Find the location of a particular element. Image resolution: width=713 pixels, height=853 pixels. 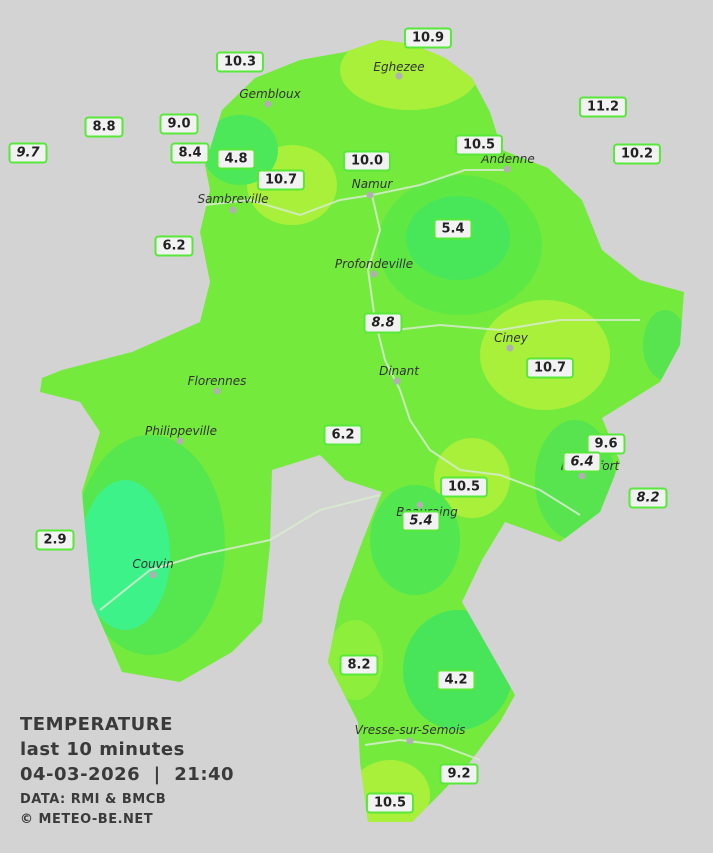

legend-datetime: 04-03-2026 | 21:40 is located at coordinates (127, 774).